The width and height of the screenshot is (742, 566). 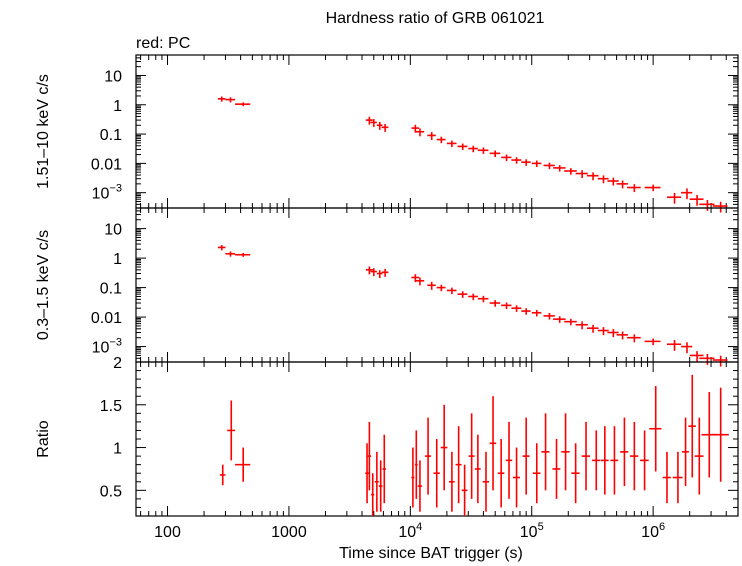 I want to click on chart-subtitle: red: PC, so click(x=163, y=43).